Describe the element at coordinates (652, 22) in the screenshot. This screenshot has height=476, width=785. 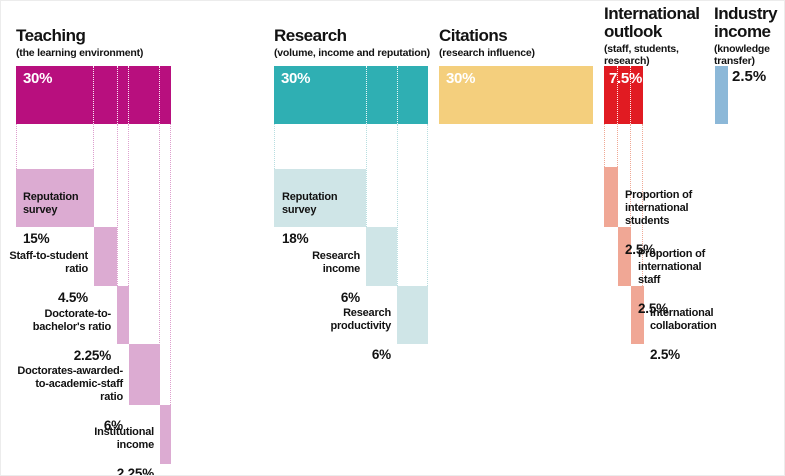
I see `pillar-title: International outlook` at that location.